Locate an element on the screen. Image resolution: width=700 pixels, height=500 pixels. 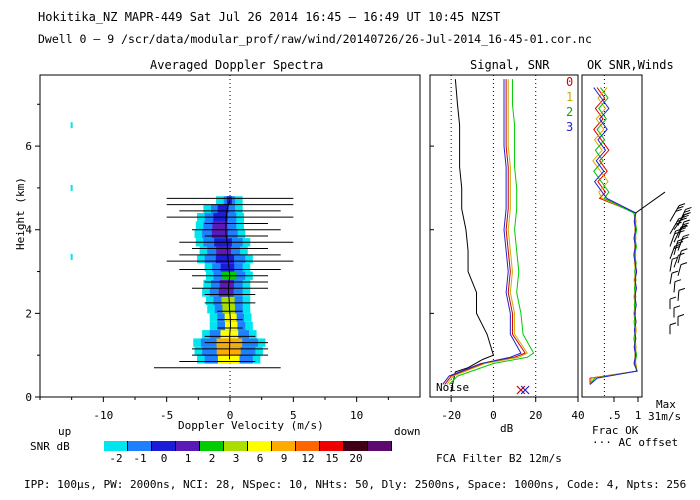
mean-velocity-trace is located at coordinates (228, 280).